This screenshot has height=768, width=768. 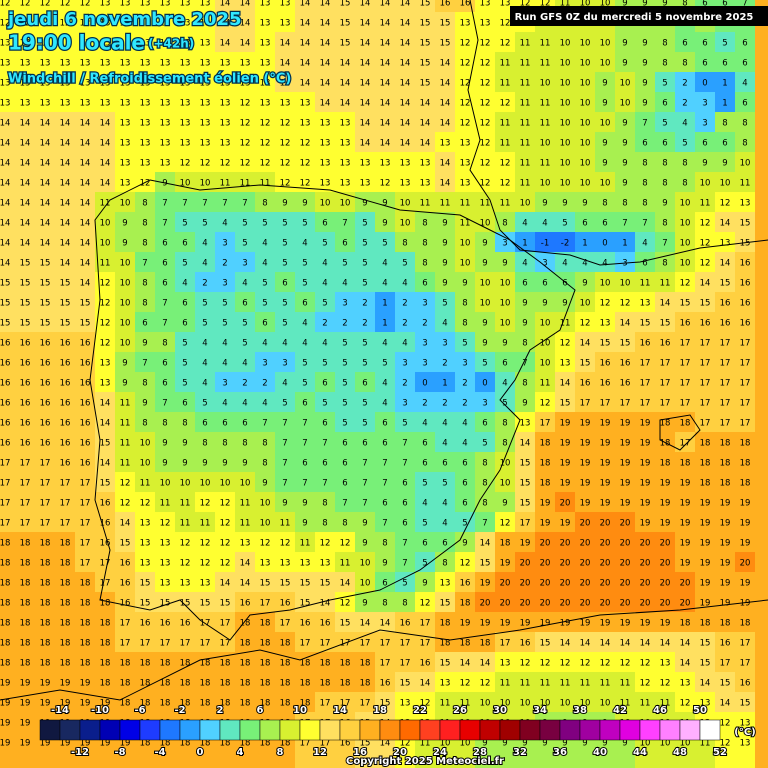 I want to click on legend-swatch, so click(x=670, y=730).